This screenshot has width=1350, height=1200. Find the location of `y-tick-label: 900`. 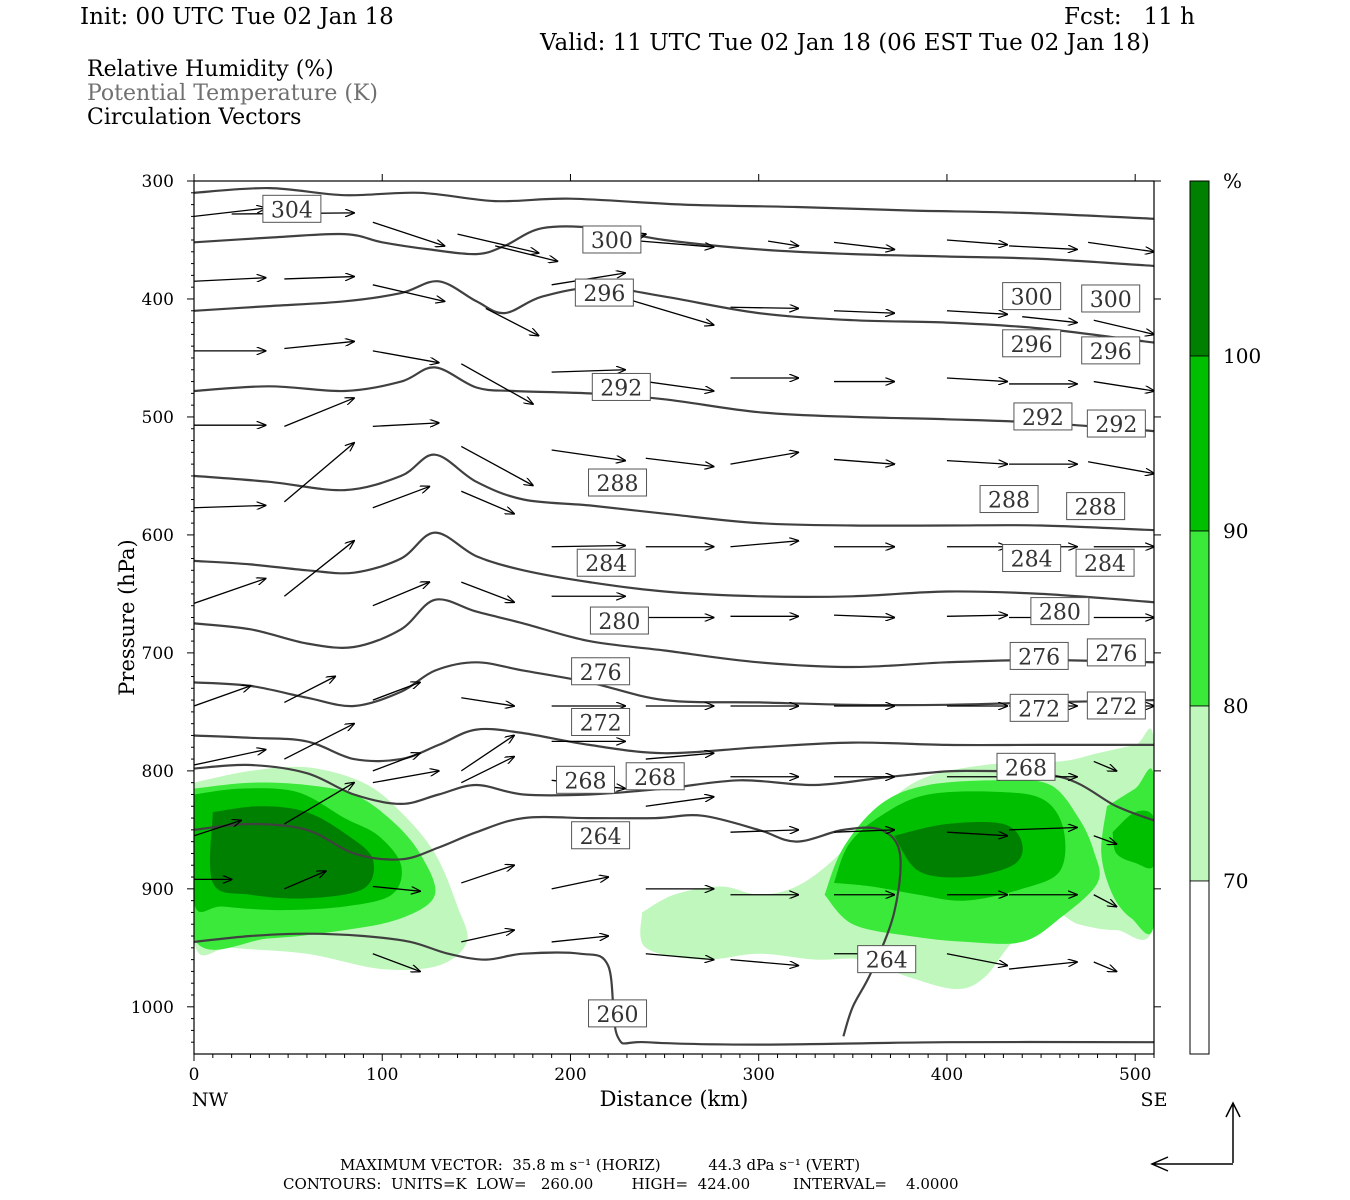

y-tick-label: 900 is located at coordinates (158, 890).